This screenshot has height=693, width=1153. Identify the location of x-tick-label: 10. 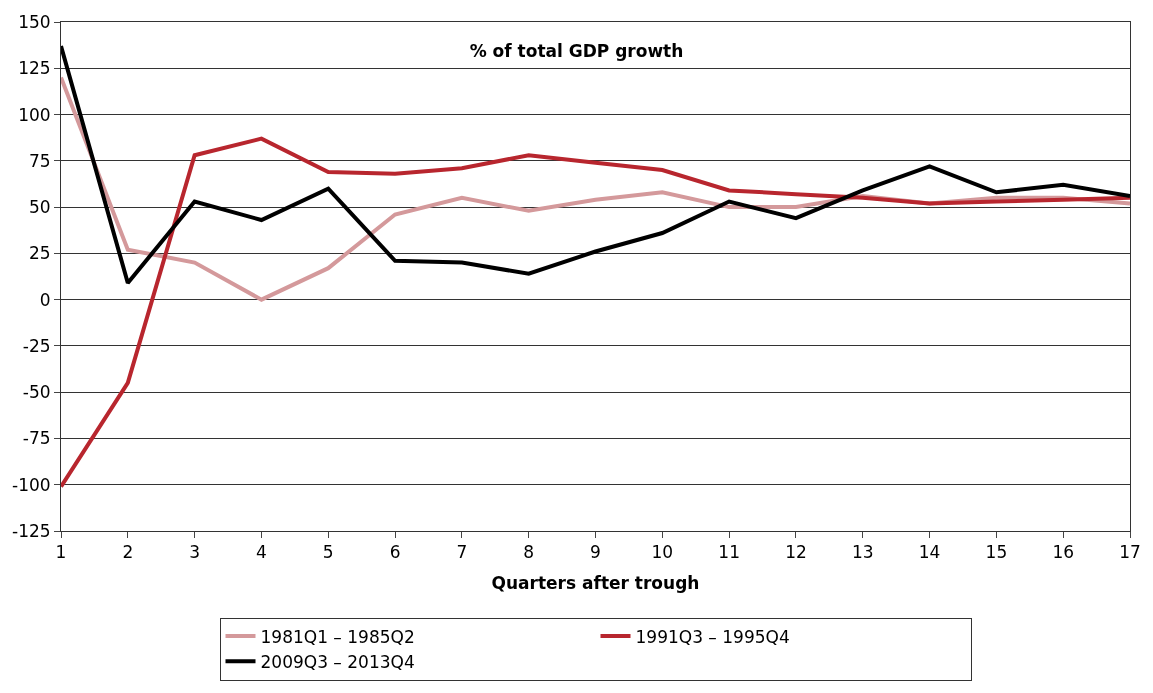
(662, 552).